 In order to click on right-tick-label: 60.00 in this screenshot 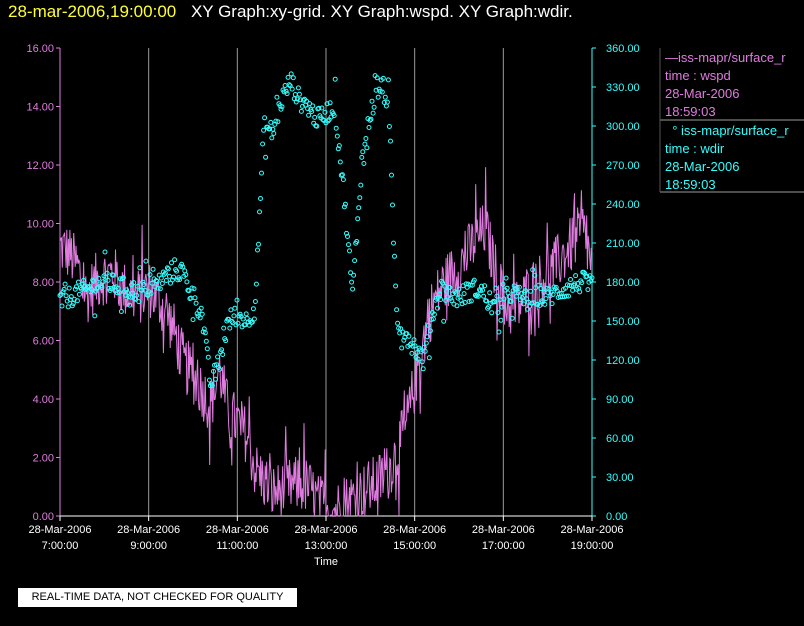, I will do `click(620, 439)`.